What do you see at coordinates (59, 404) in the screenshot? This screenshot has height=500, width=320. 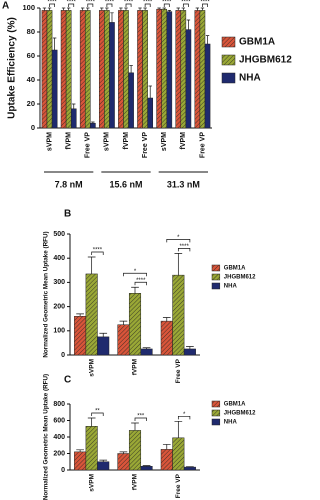 I see `y-tick-label: 800` at bounding box center [59, 404].